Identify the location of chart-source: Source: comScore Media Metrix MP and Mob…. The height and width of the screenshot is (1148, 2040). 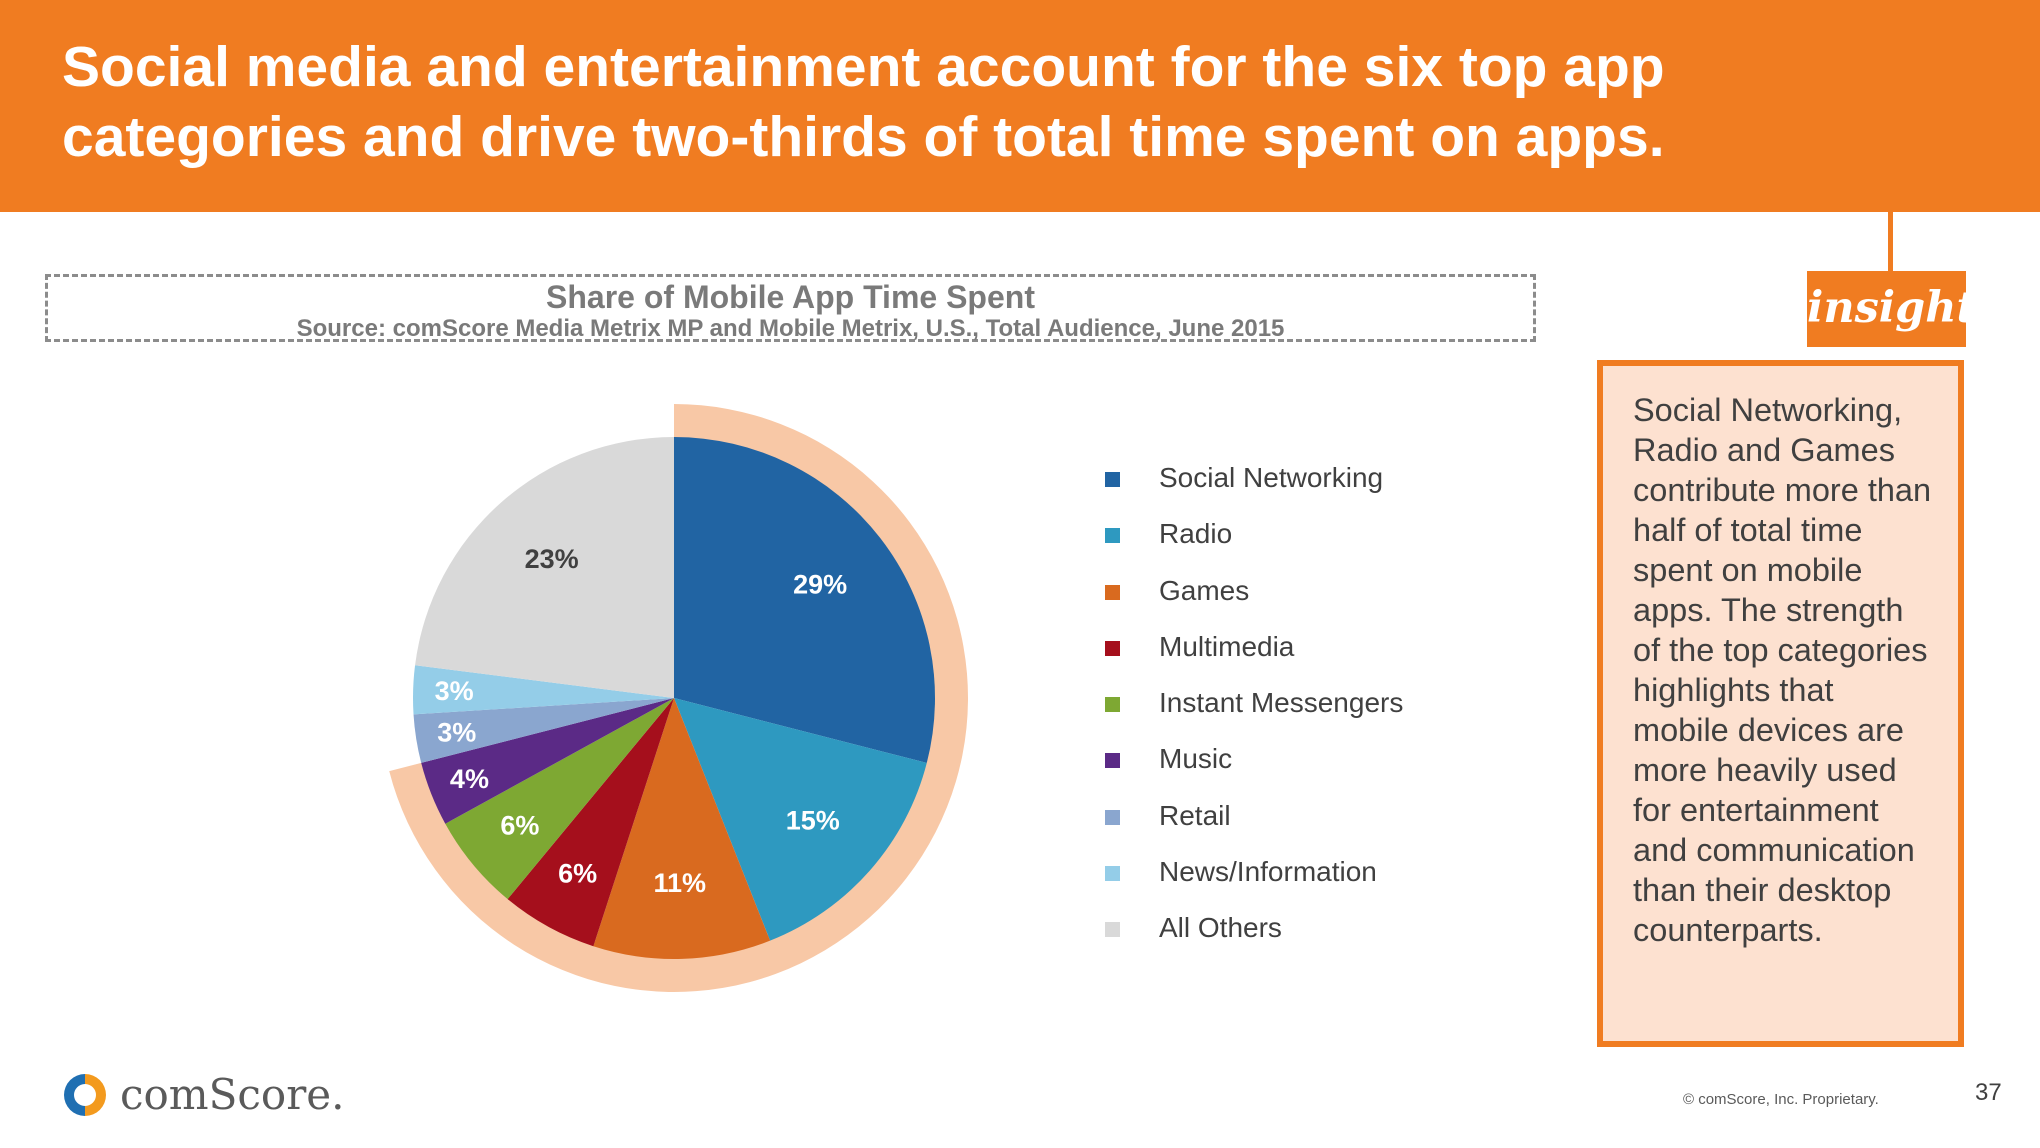
(790, 328).